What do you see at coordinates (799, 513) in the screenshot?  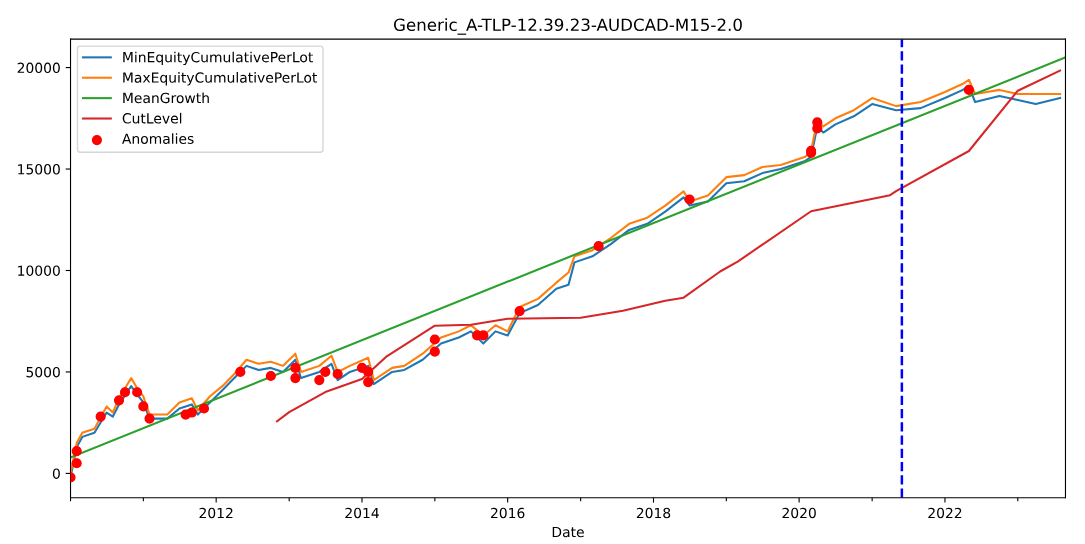 I see `x-tick-label: 2020` at bounding box center [799, 513].